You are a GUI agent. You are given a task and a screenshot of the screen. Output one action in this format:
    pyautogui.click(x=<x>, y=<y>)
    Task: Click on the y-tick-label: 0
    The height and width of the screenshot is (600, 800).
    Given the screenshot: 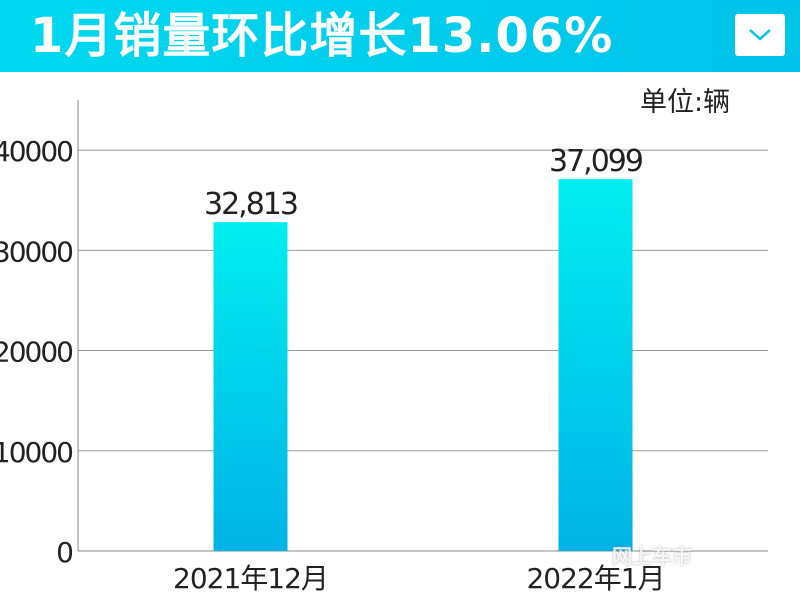 What is the action you would take?
    pyautogui.click(x=64, y=552)
    